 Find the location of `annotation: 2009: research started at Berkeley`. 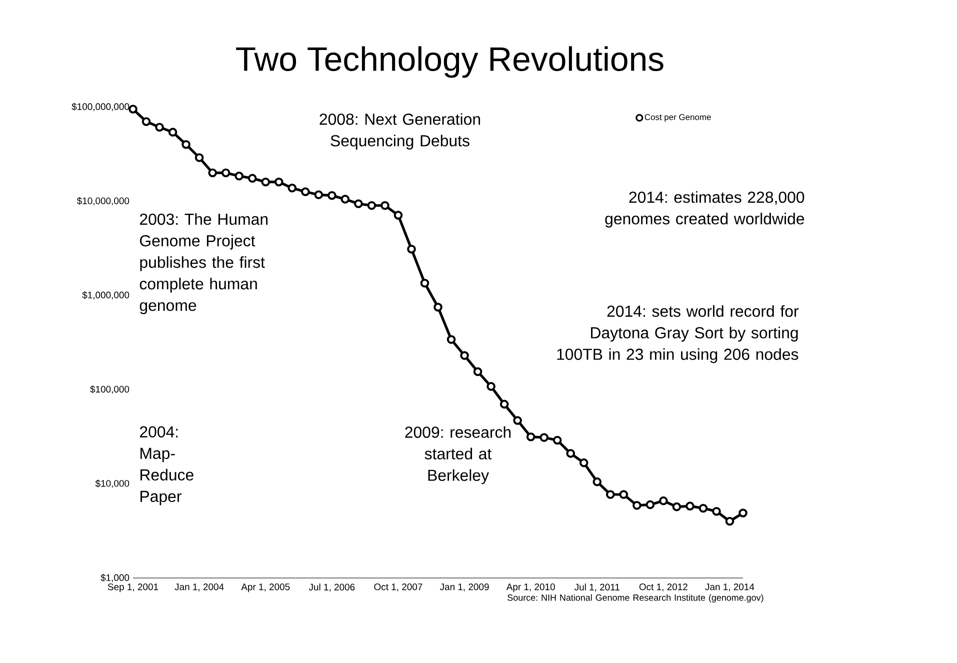

annotation: 2009: research started at Berkeley is located at coordinates (458, 455).